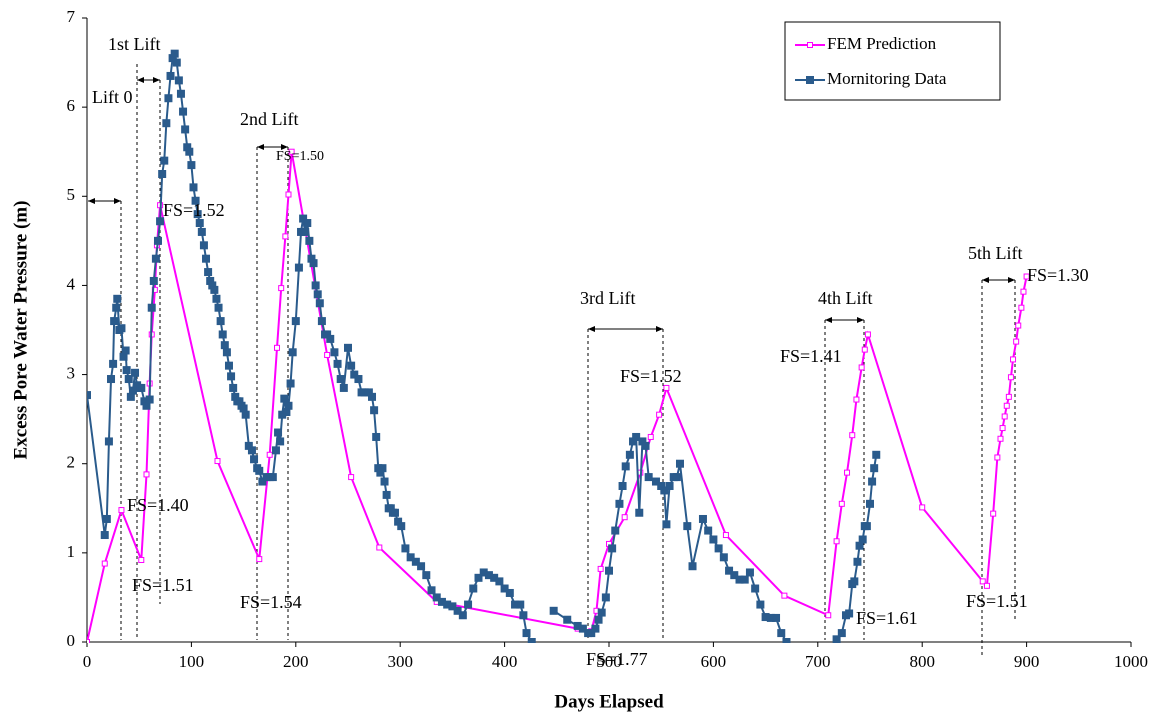 Image resolution: width=1151 pixels, height=717 pixels. Describe the element at coordinates (1027, 661) in the screenshot. I see `x-tick-label: 900` at that location.